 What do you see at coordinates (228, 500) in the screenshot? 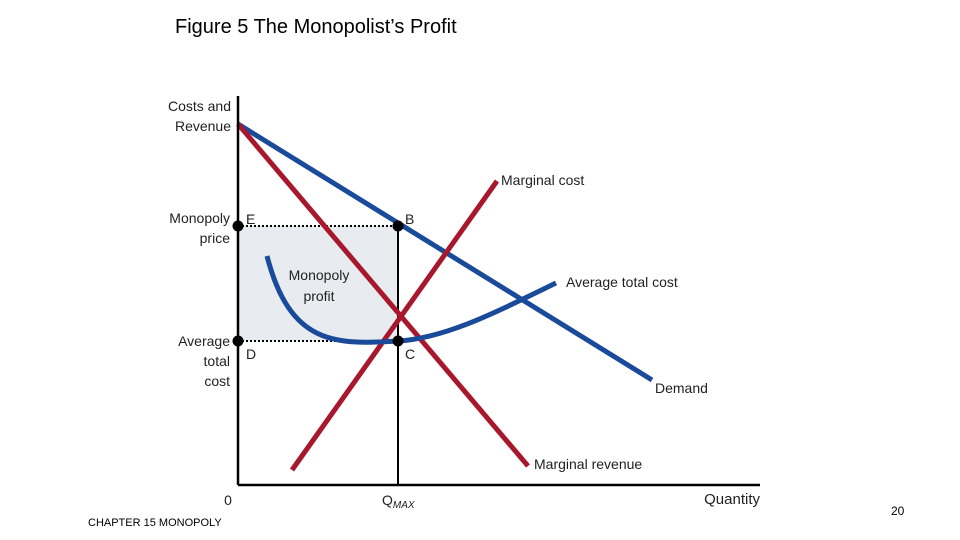
I see `origin-label: 0` at bounding box center [228, 500].